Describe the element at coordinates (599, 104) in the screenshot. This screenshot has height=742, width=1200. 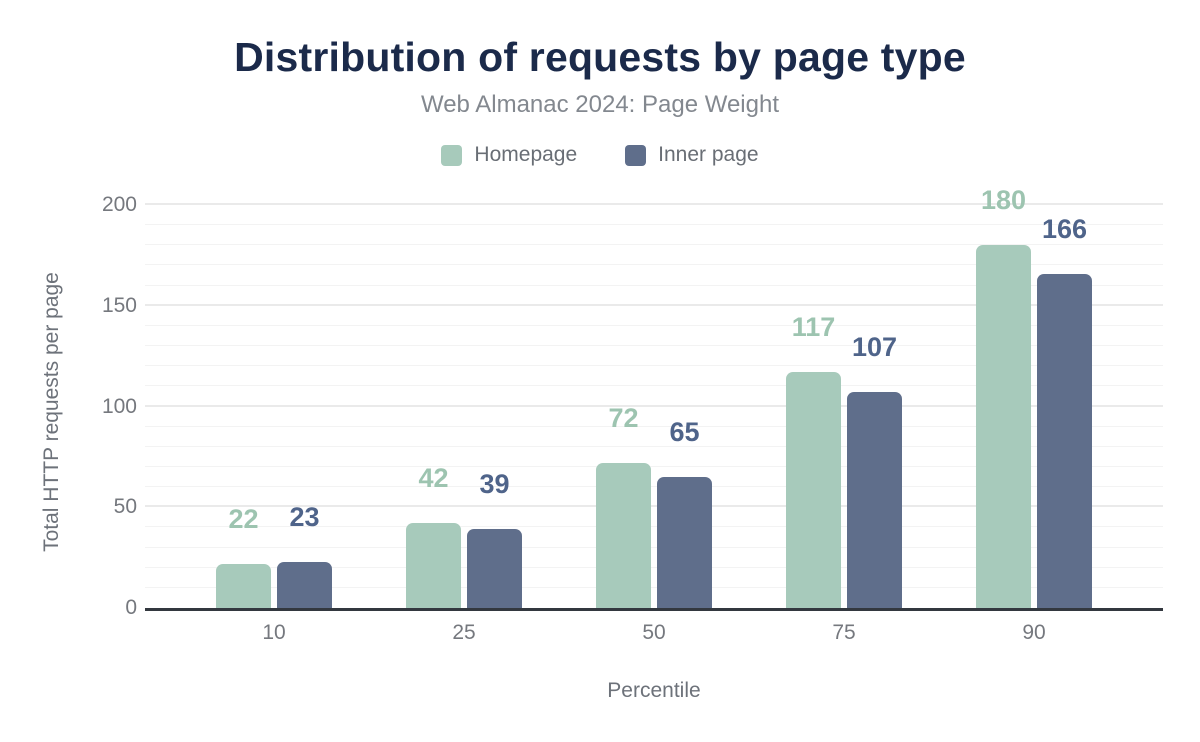
I see `chart-subtitle: Web Almanac 2024: Page Weight` at that location.